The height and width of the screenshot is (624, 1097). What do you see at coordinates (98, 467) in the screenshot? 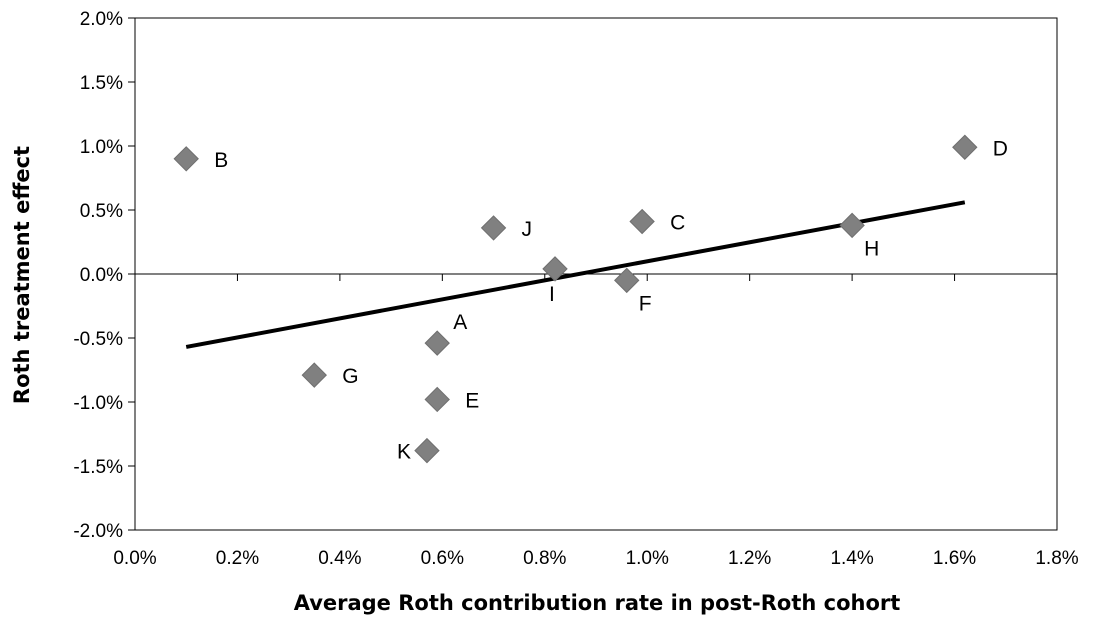
I see `y-tick-label: -1.5%` at bounding box center [98, 467].